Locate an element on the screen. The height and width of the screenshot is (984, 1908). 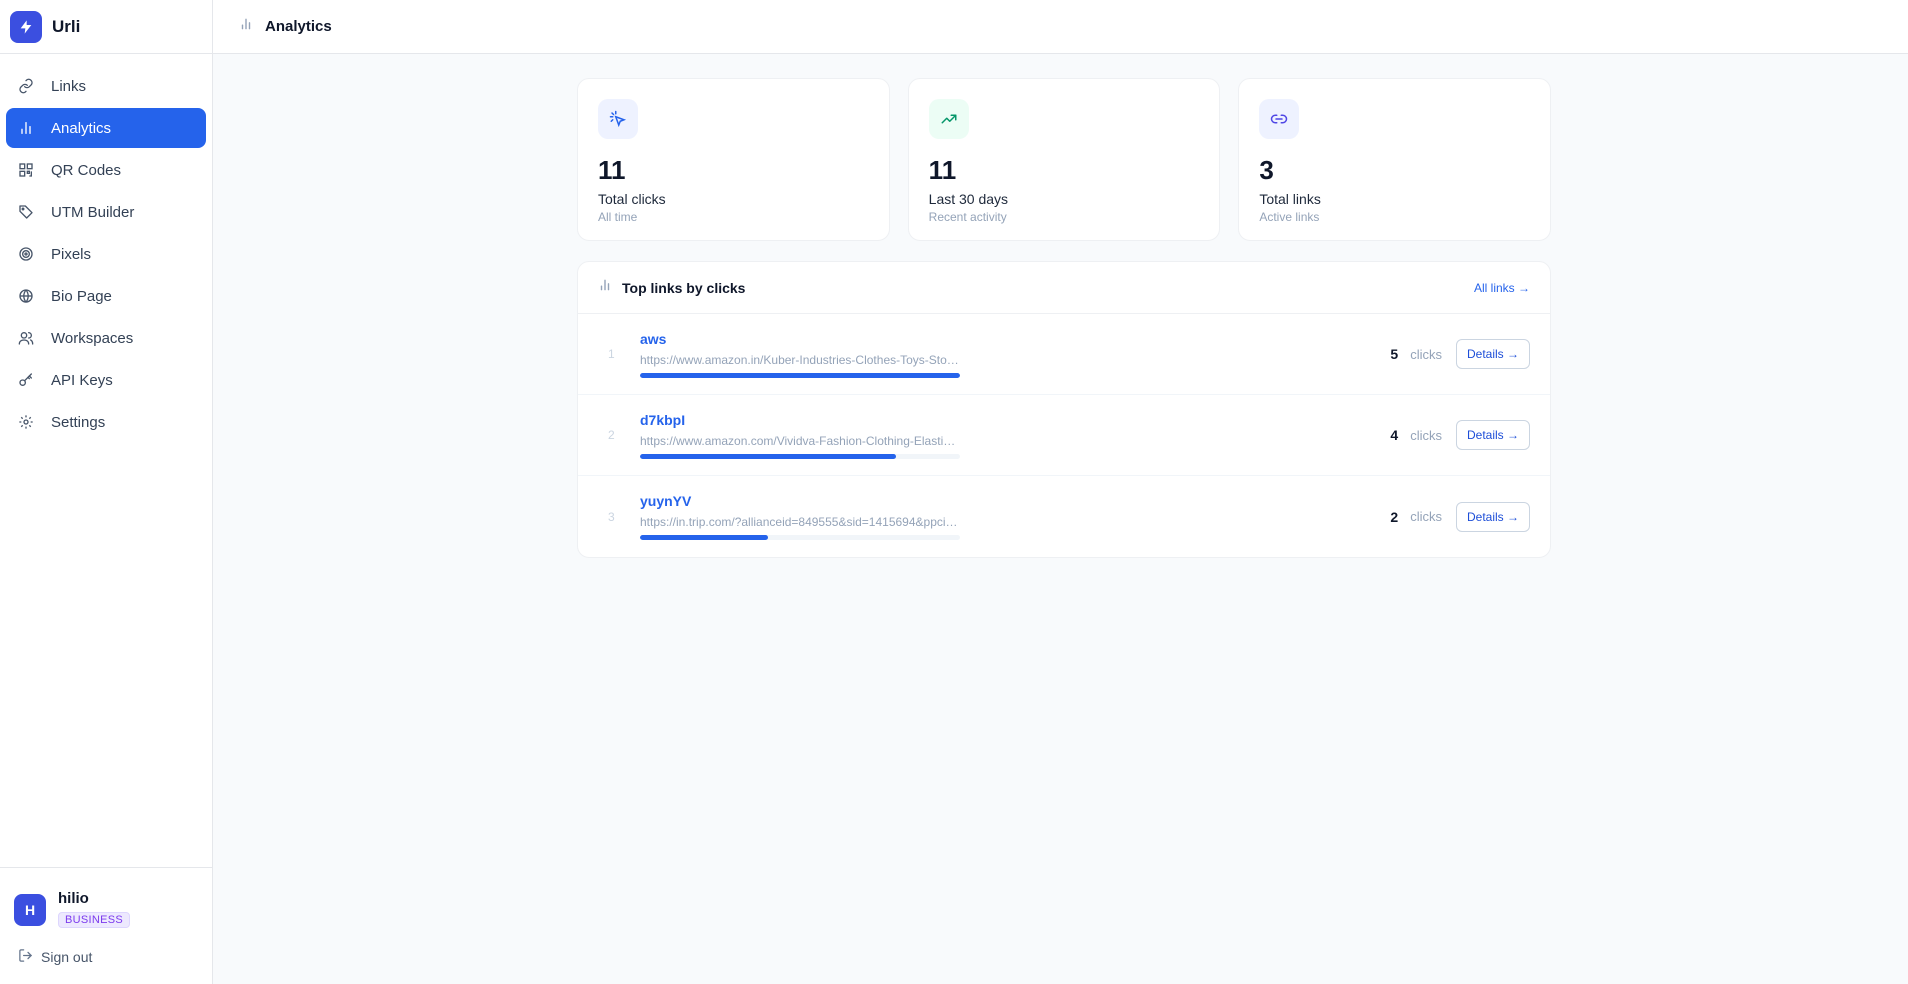
stat-sublabel: Recent activity is located at coordinates (967, 217).